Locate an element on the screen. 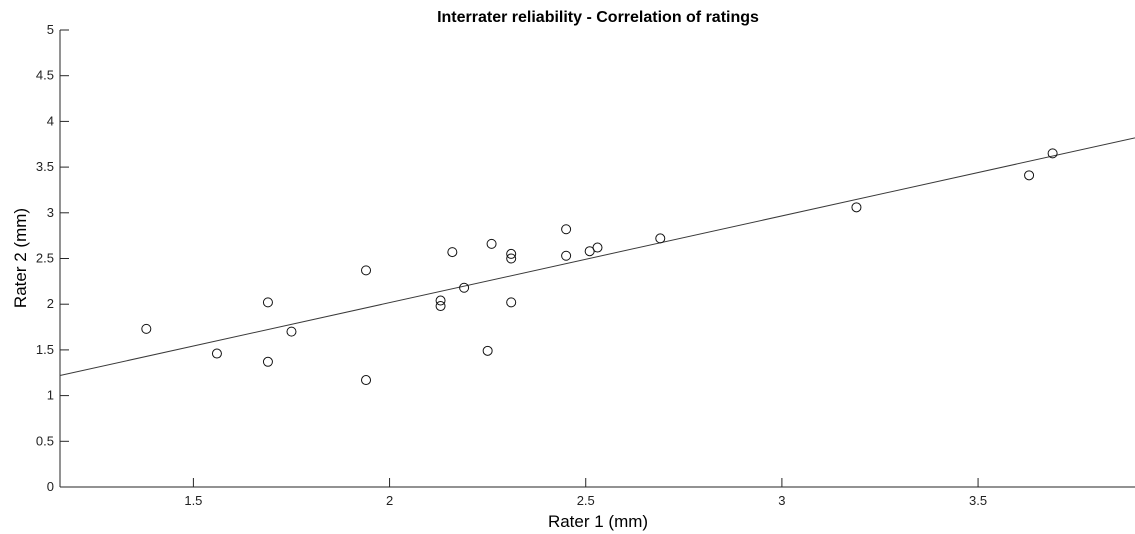  y-tick-label: 3.5 is located at coordinates (45, 166).